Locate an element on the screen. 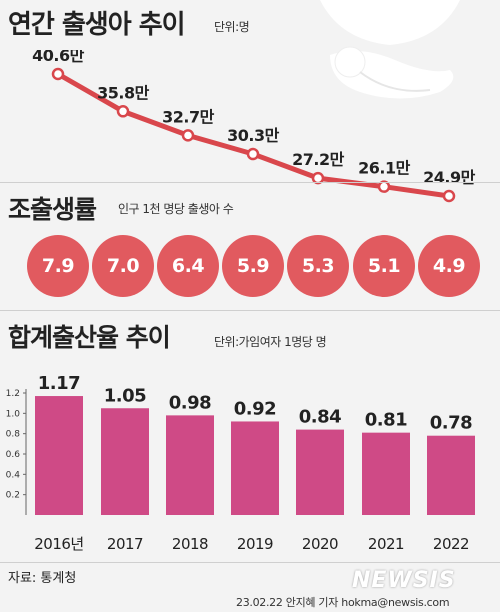 The width and height of the screenshot is (500, 612). credit-line: 23.02.22 안지혜 기자 hokma@newsis.com is located at coordinates (343, 602).